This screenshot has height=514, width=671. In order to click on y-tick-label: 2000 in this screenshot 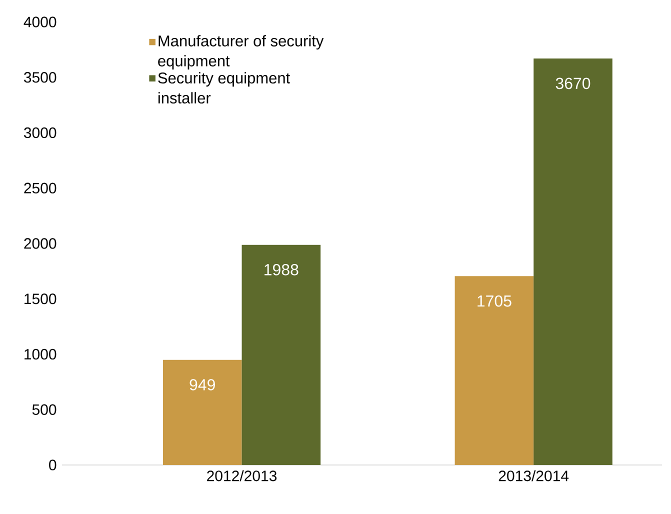, I will do `click(40, 243)`.